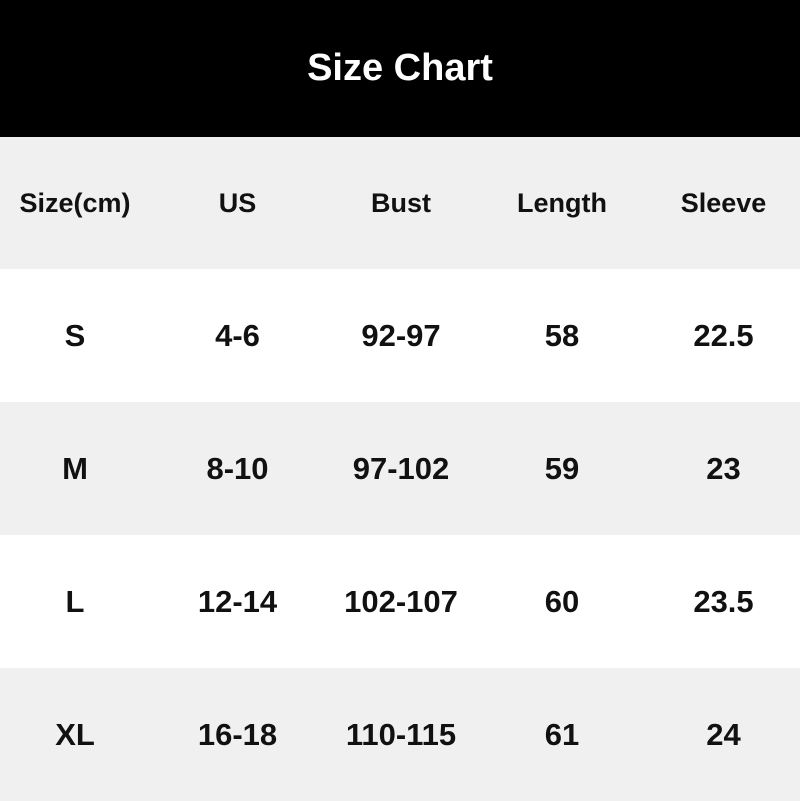 This screenshot has height=801, width=800. I want to click on header-bust: Bust, so click(401, 202).